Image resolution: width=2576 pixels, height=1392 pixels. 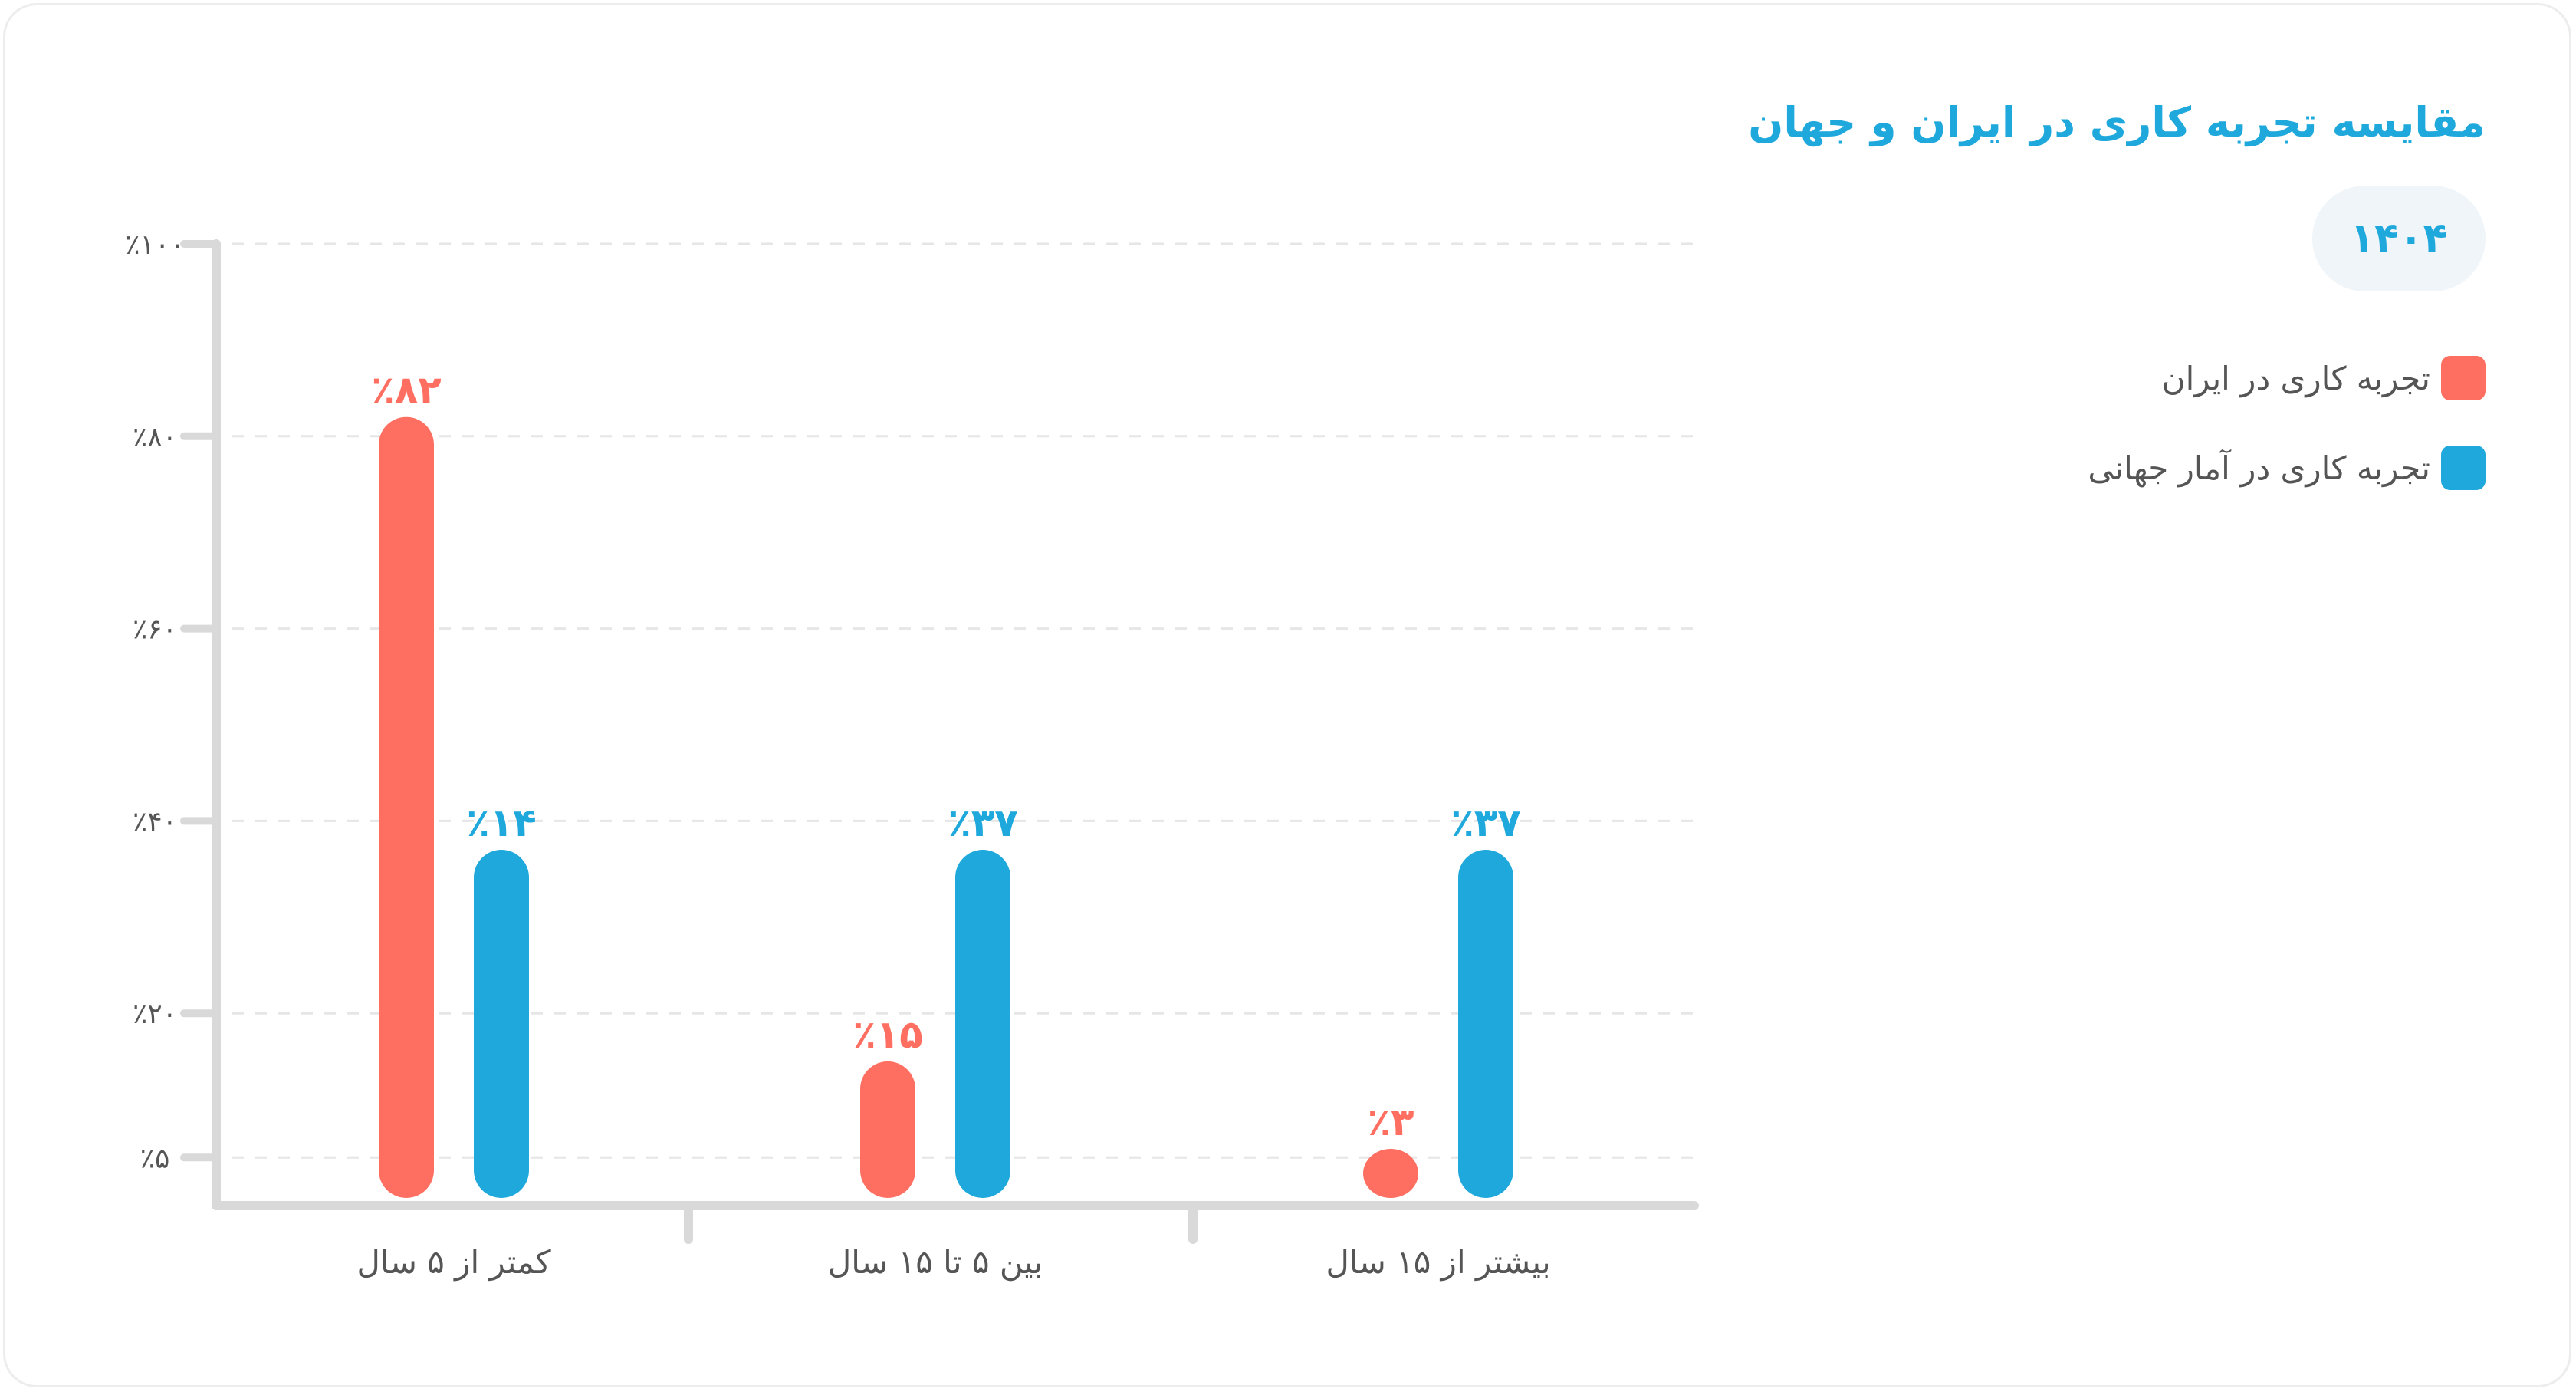 I want to click on y-tick-label: ٪۸۰, so click(x=155, y=438).